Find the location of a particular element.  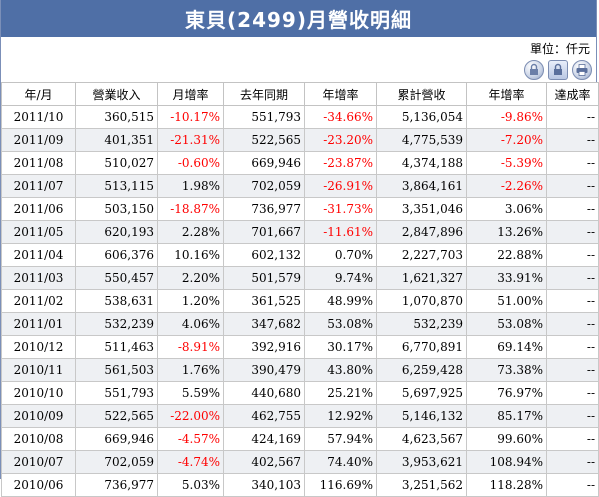

table-cell: 2.20% is located at coordinates (190, 278).